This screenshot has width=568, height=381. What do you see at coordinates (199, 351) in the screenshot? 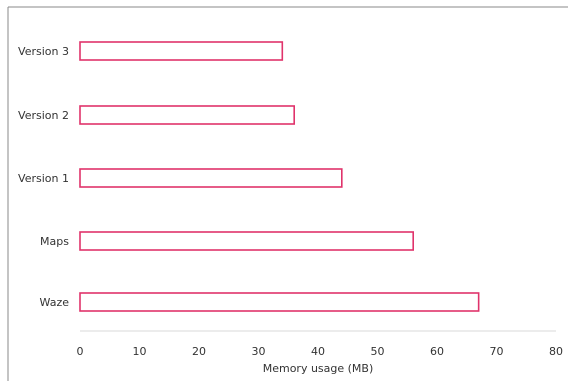
I see `x-tick-label-20: 20` at bounding box center [199, 351].